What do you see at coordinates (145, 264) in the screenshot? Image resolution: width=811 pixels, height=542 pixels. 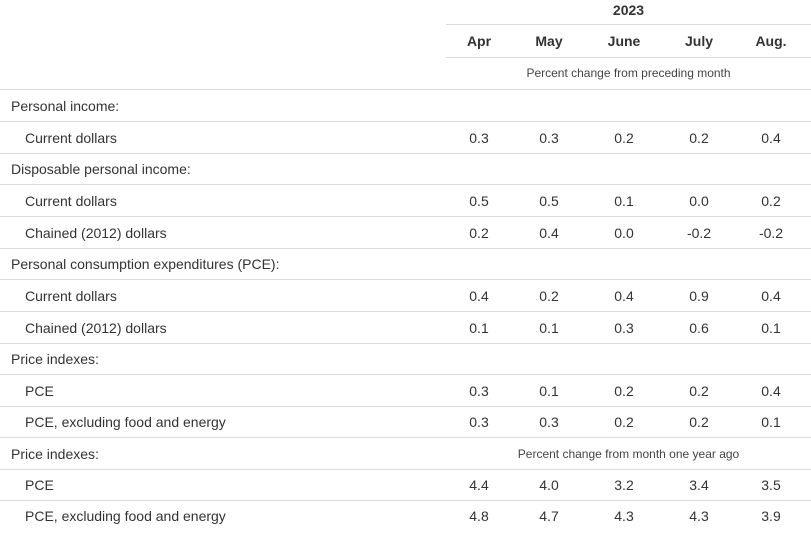 I see `section-label: Personal consumption expenditures (PCE):` at bounding box center [145, 264].